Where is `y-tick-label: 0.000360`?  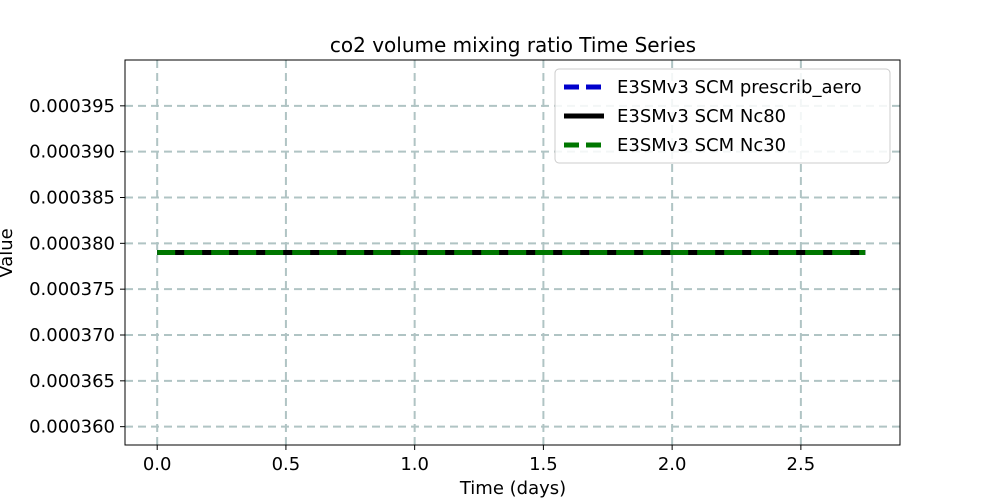
y-tick-label: 0.000360 is located at coordinates (72, 427).